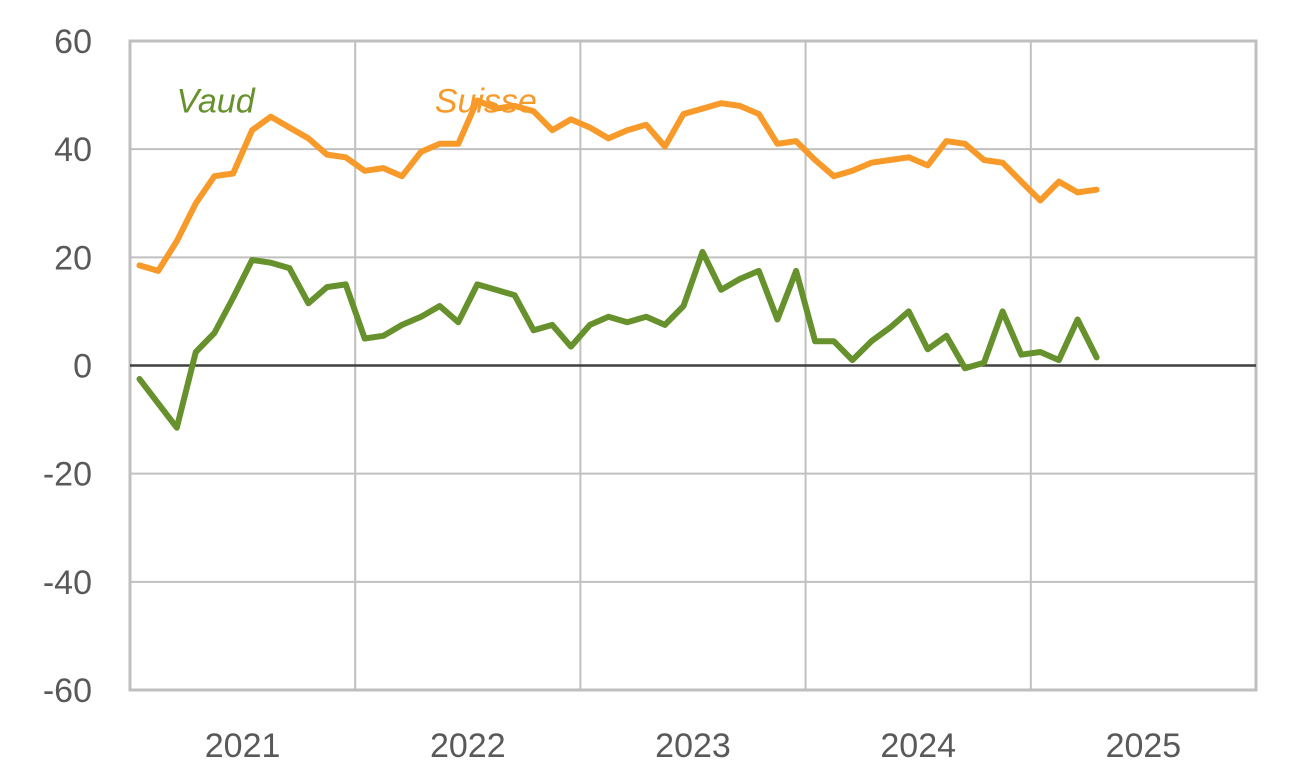  I want to click on y-tick-label: -60, so click(67, 691).